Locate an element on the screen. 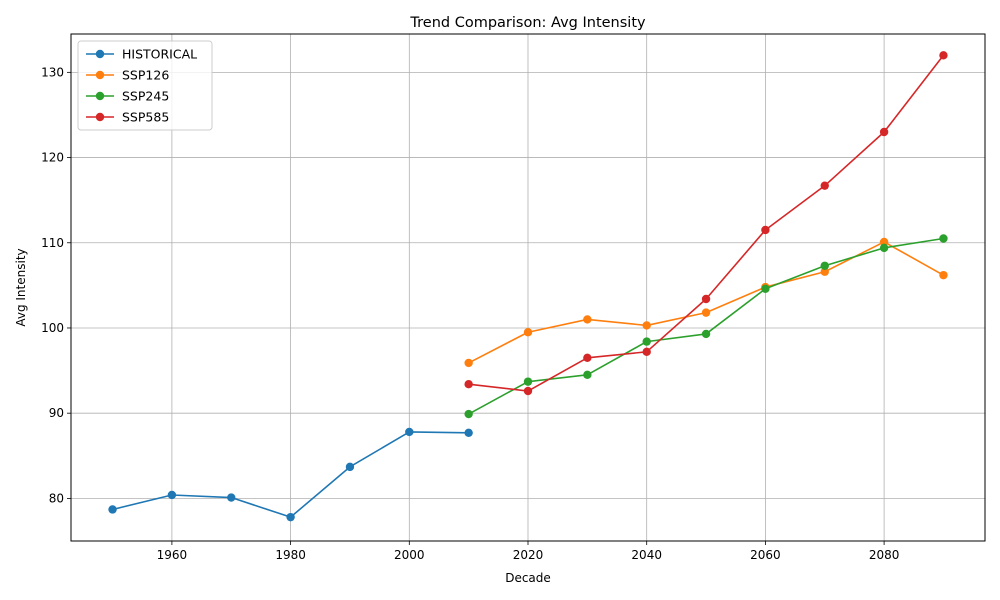 This screenshot has width=1000, height=600. x-axis-label: Decade is located at coordinates (528, 578).